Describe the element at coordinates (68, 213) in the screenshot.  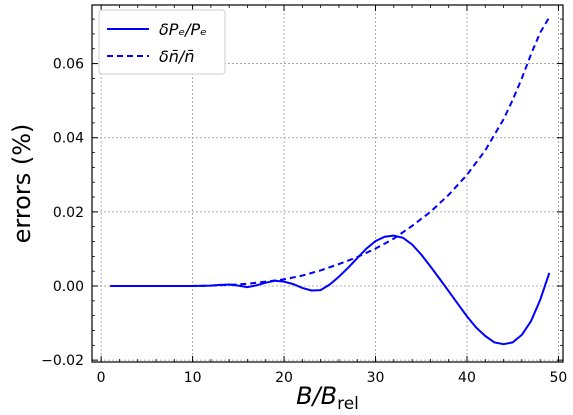
I see `y-tick-label: 0.02` at that location.